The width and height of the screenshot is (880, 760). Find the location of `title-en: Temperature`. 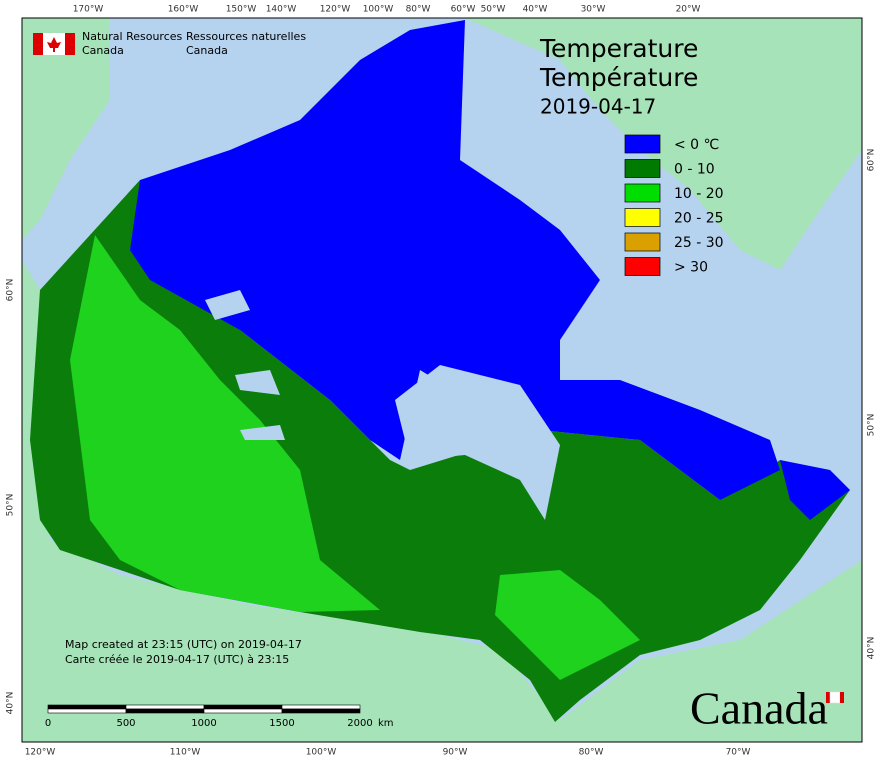

title-en: Temperature is located at coordinates (618, 48).